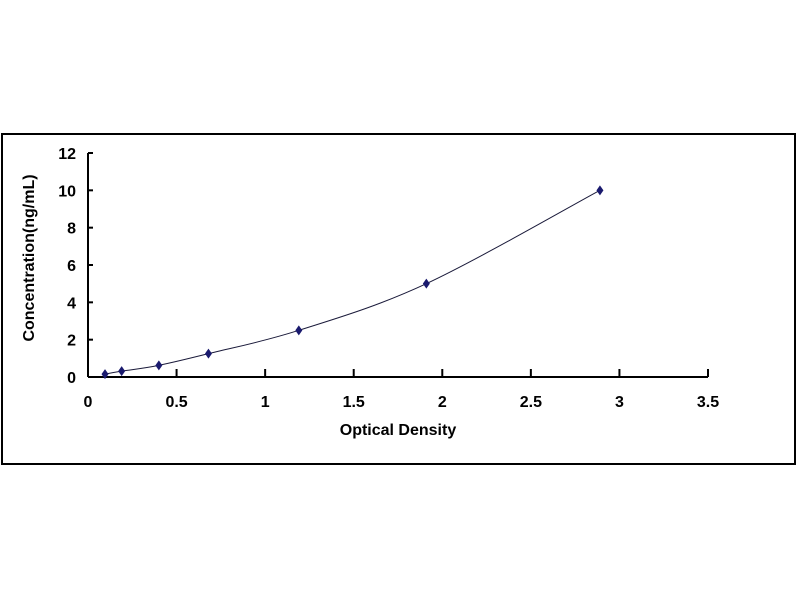  Describe the element at coordinates (531, 402) in the screenshot. I see `x-tick-label: 2.5` at that location.